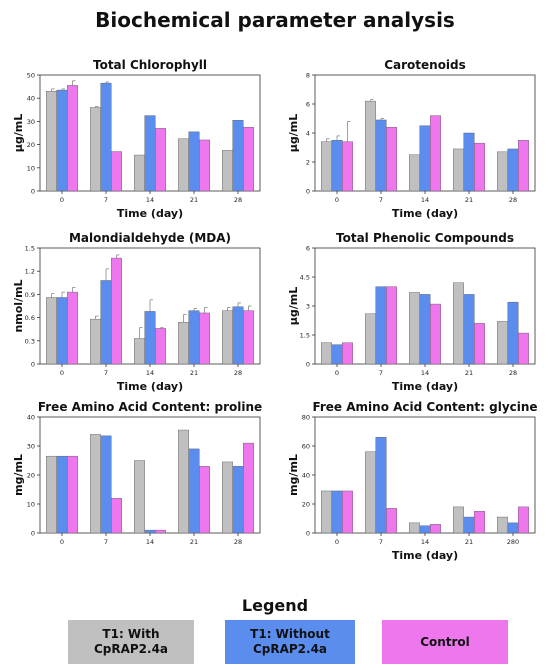 This screenshot has height=670, width=550. I want to click on x-tick-label: 280, so click(513, 542).